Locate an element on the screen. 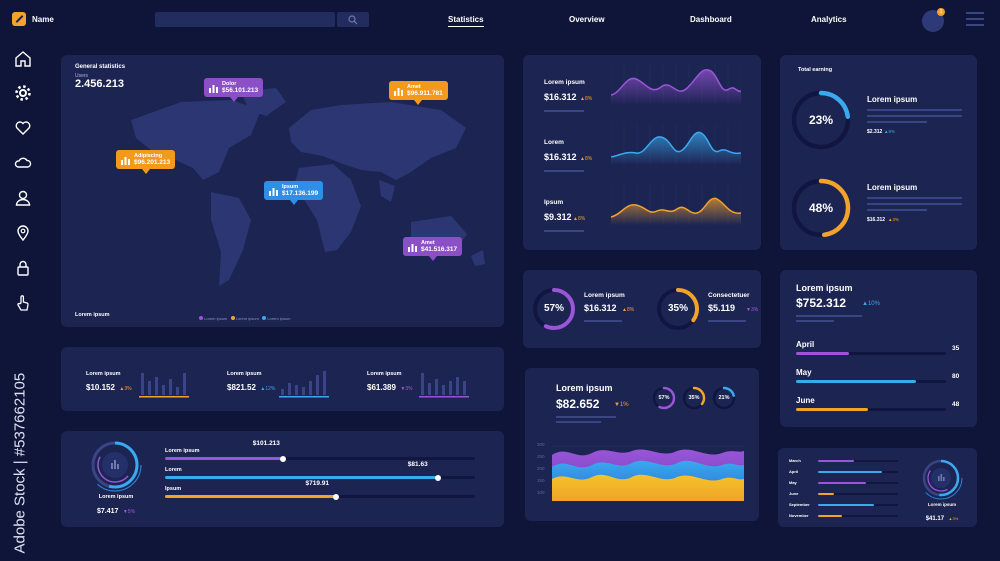 The height and width of the screenshot is (561, 1000). ring-gauge is located at coordinates (115, 465).